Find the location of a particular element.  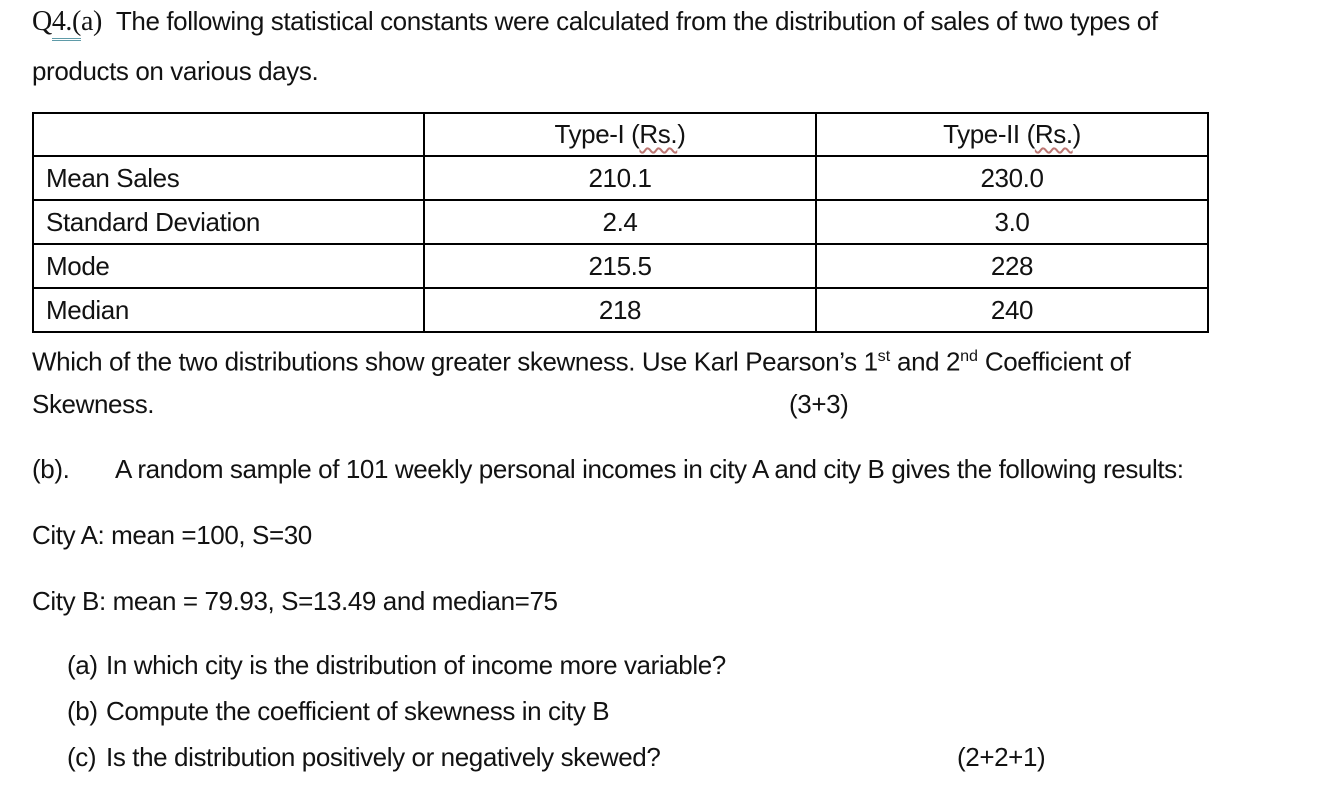

cell-type1: 210.1 is located at coordinates (620, 178).